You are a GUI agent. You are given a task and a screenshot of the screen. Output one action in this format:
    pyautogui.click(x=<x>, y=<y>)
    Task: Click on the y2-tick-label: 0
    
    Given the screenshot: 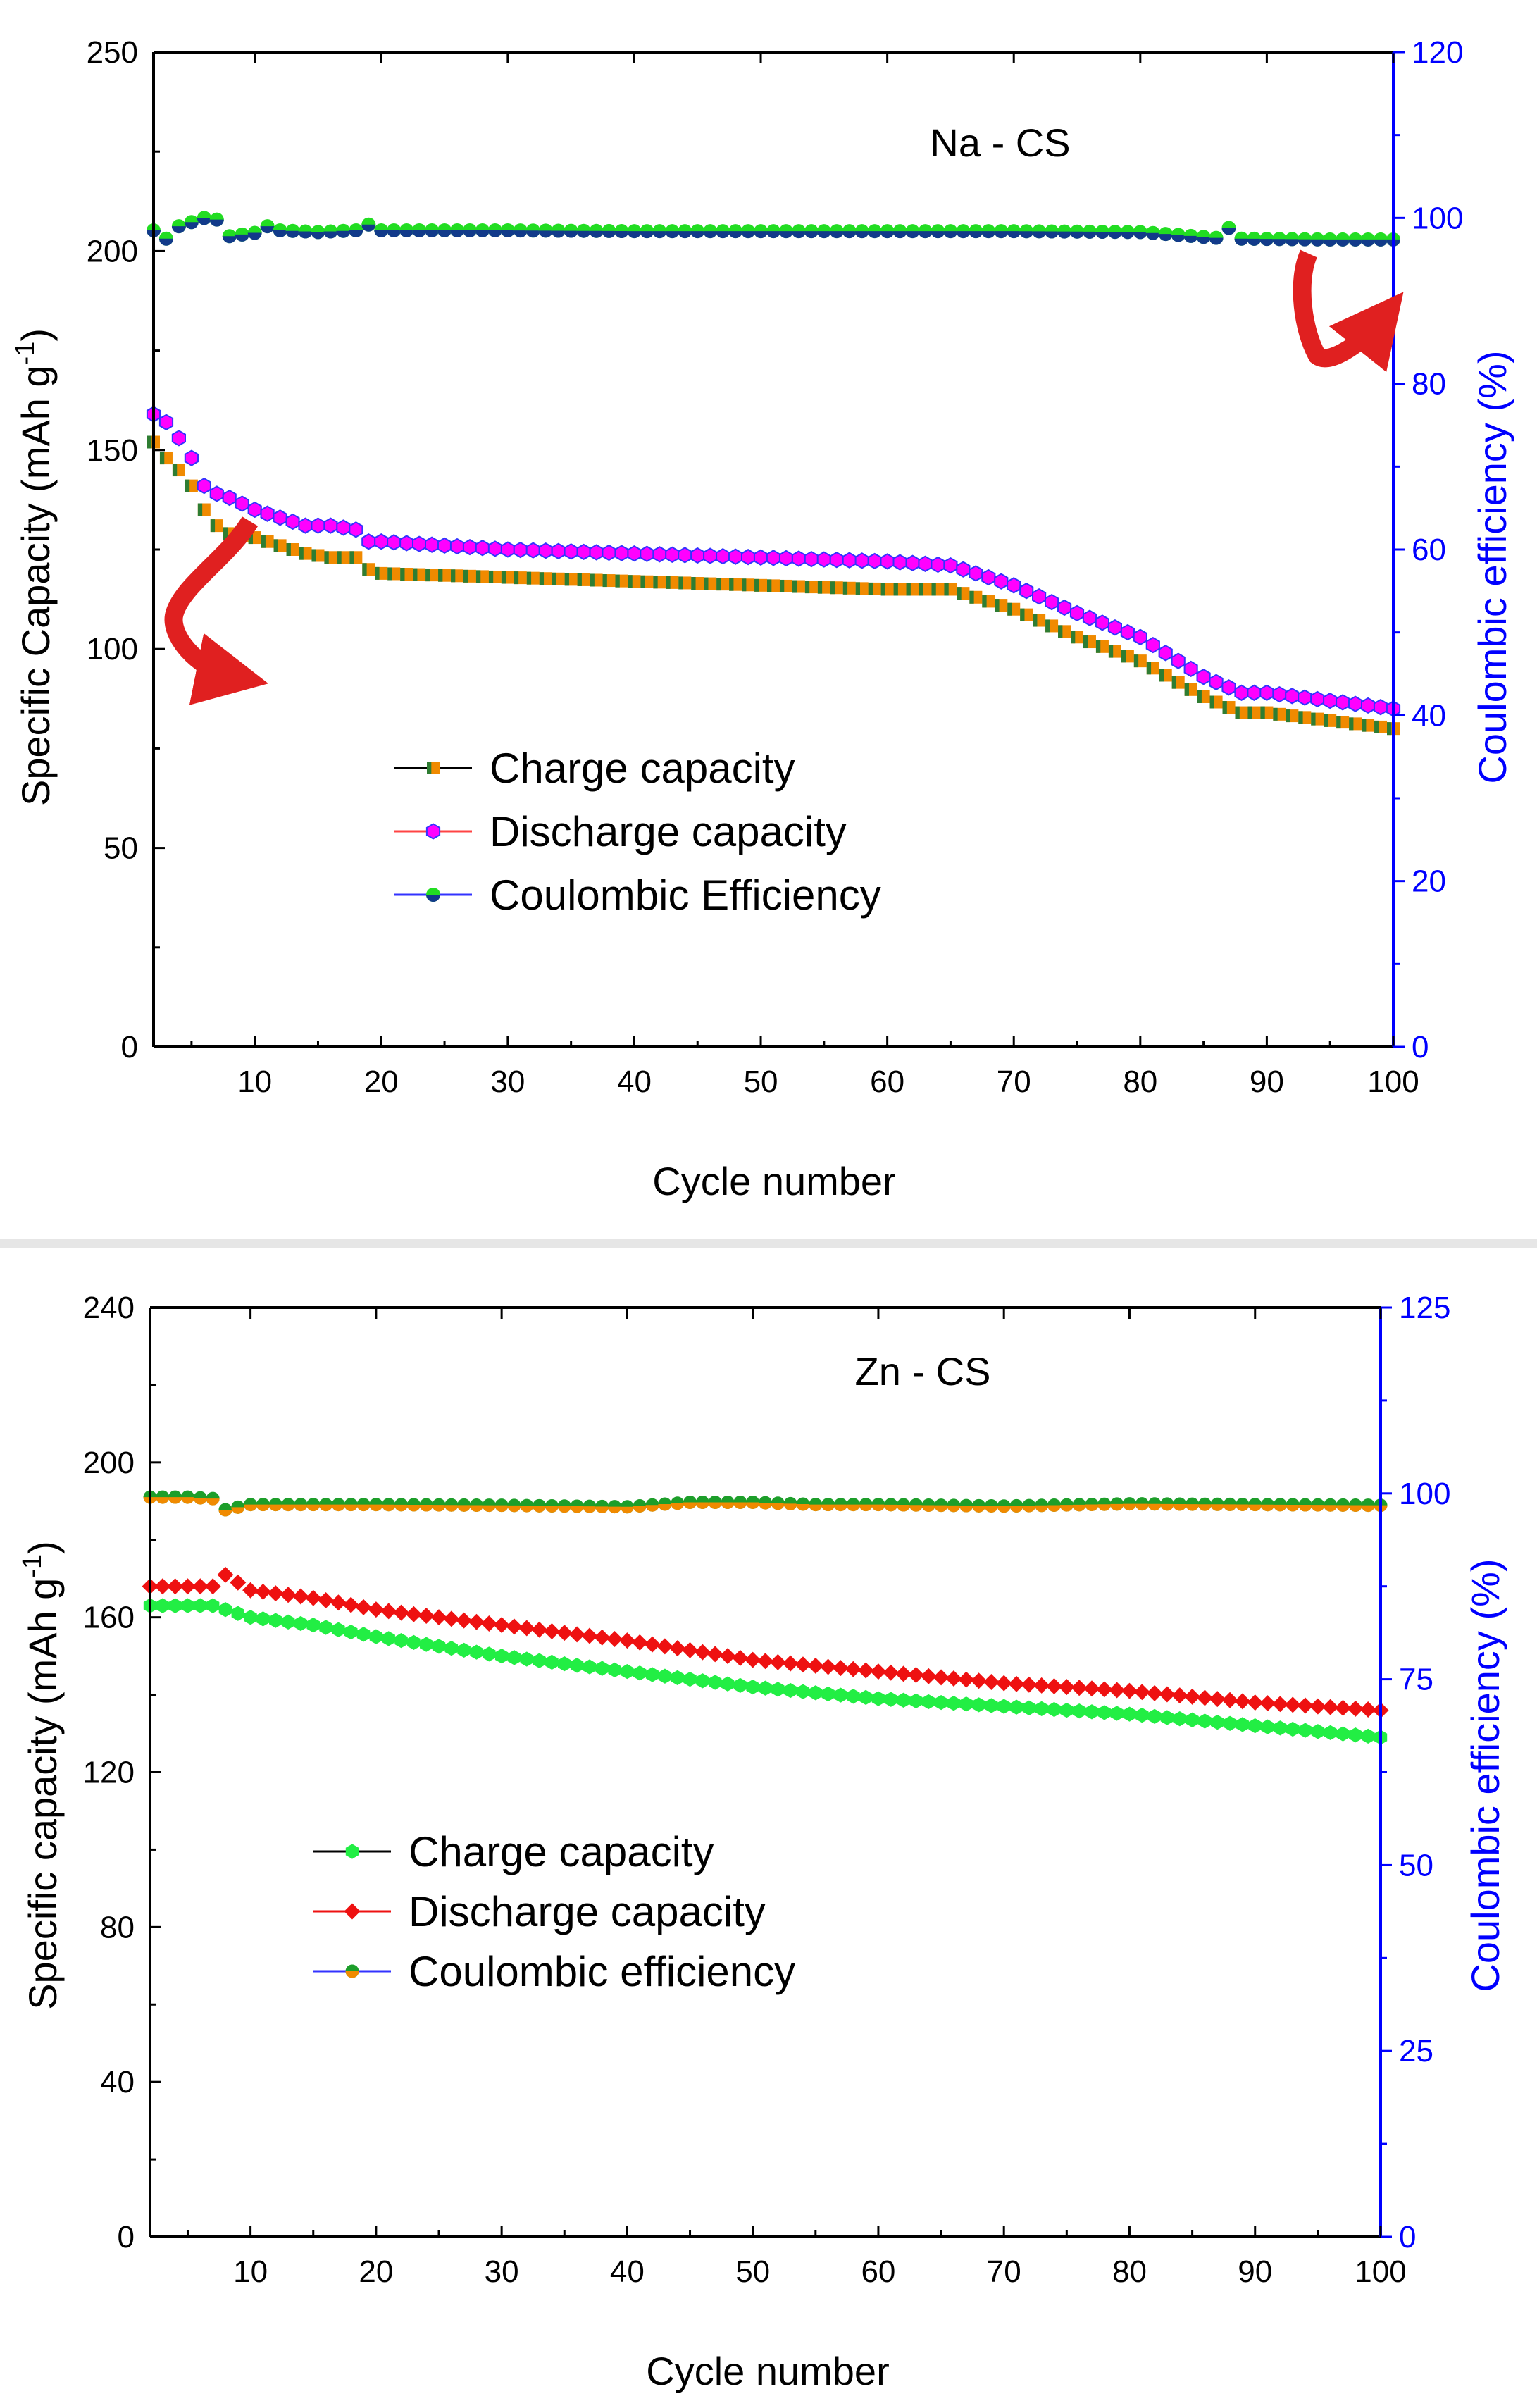 What is the action you would take?
    pyautogui.click(x=1420, y=1047)
    